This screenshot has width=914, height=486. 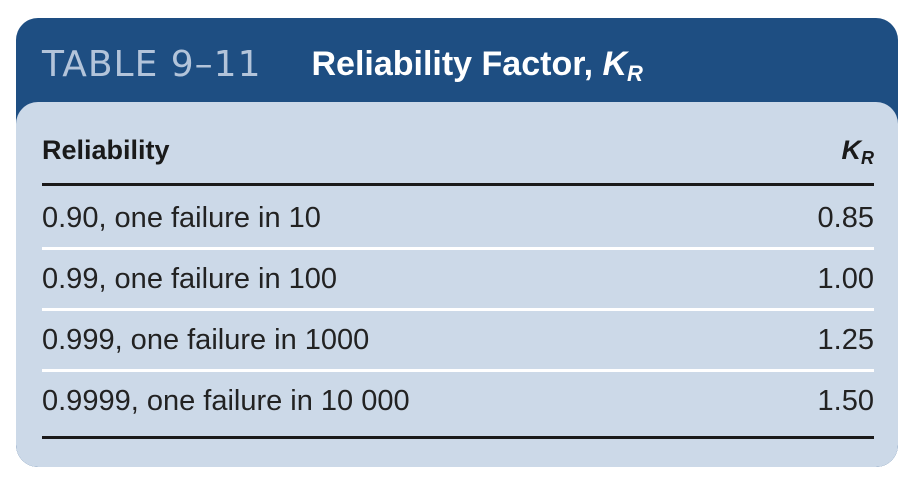 I want to click on table-title-text: Reliability Factor,, so click(x=457, y=63).